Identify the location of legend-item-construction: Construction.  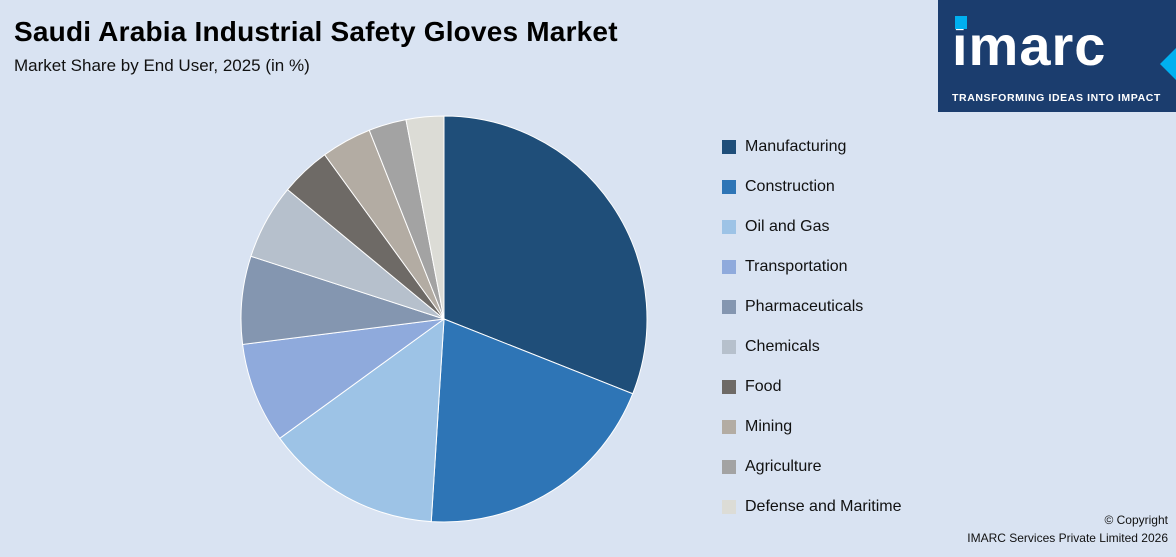
(812, 187).